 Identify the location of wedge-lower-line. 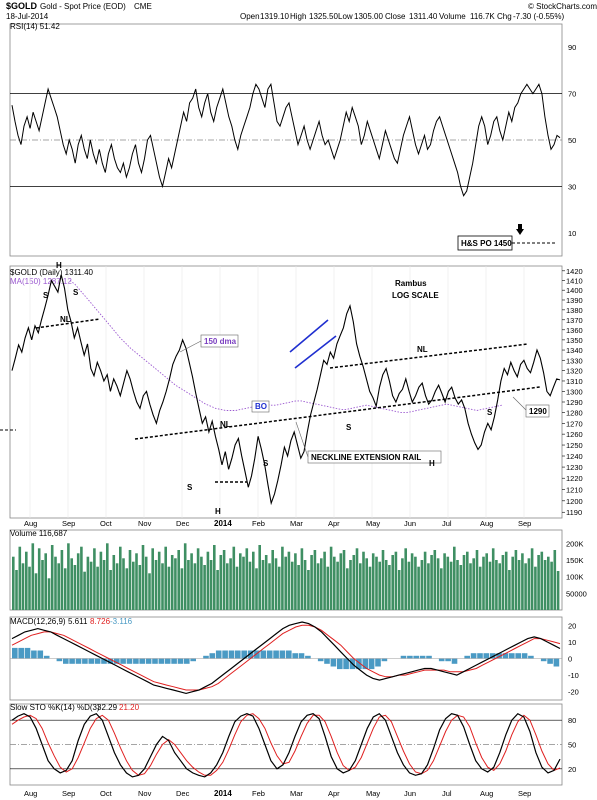
(315, 352).